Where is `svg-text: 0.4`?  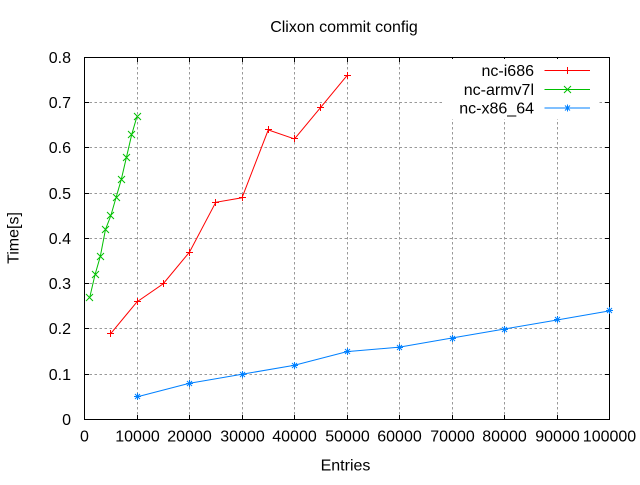
svg-text: 0.4 is located at coordinates (60, 239).